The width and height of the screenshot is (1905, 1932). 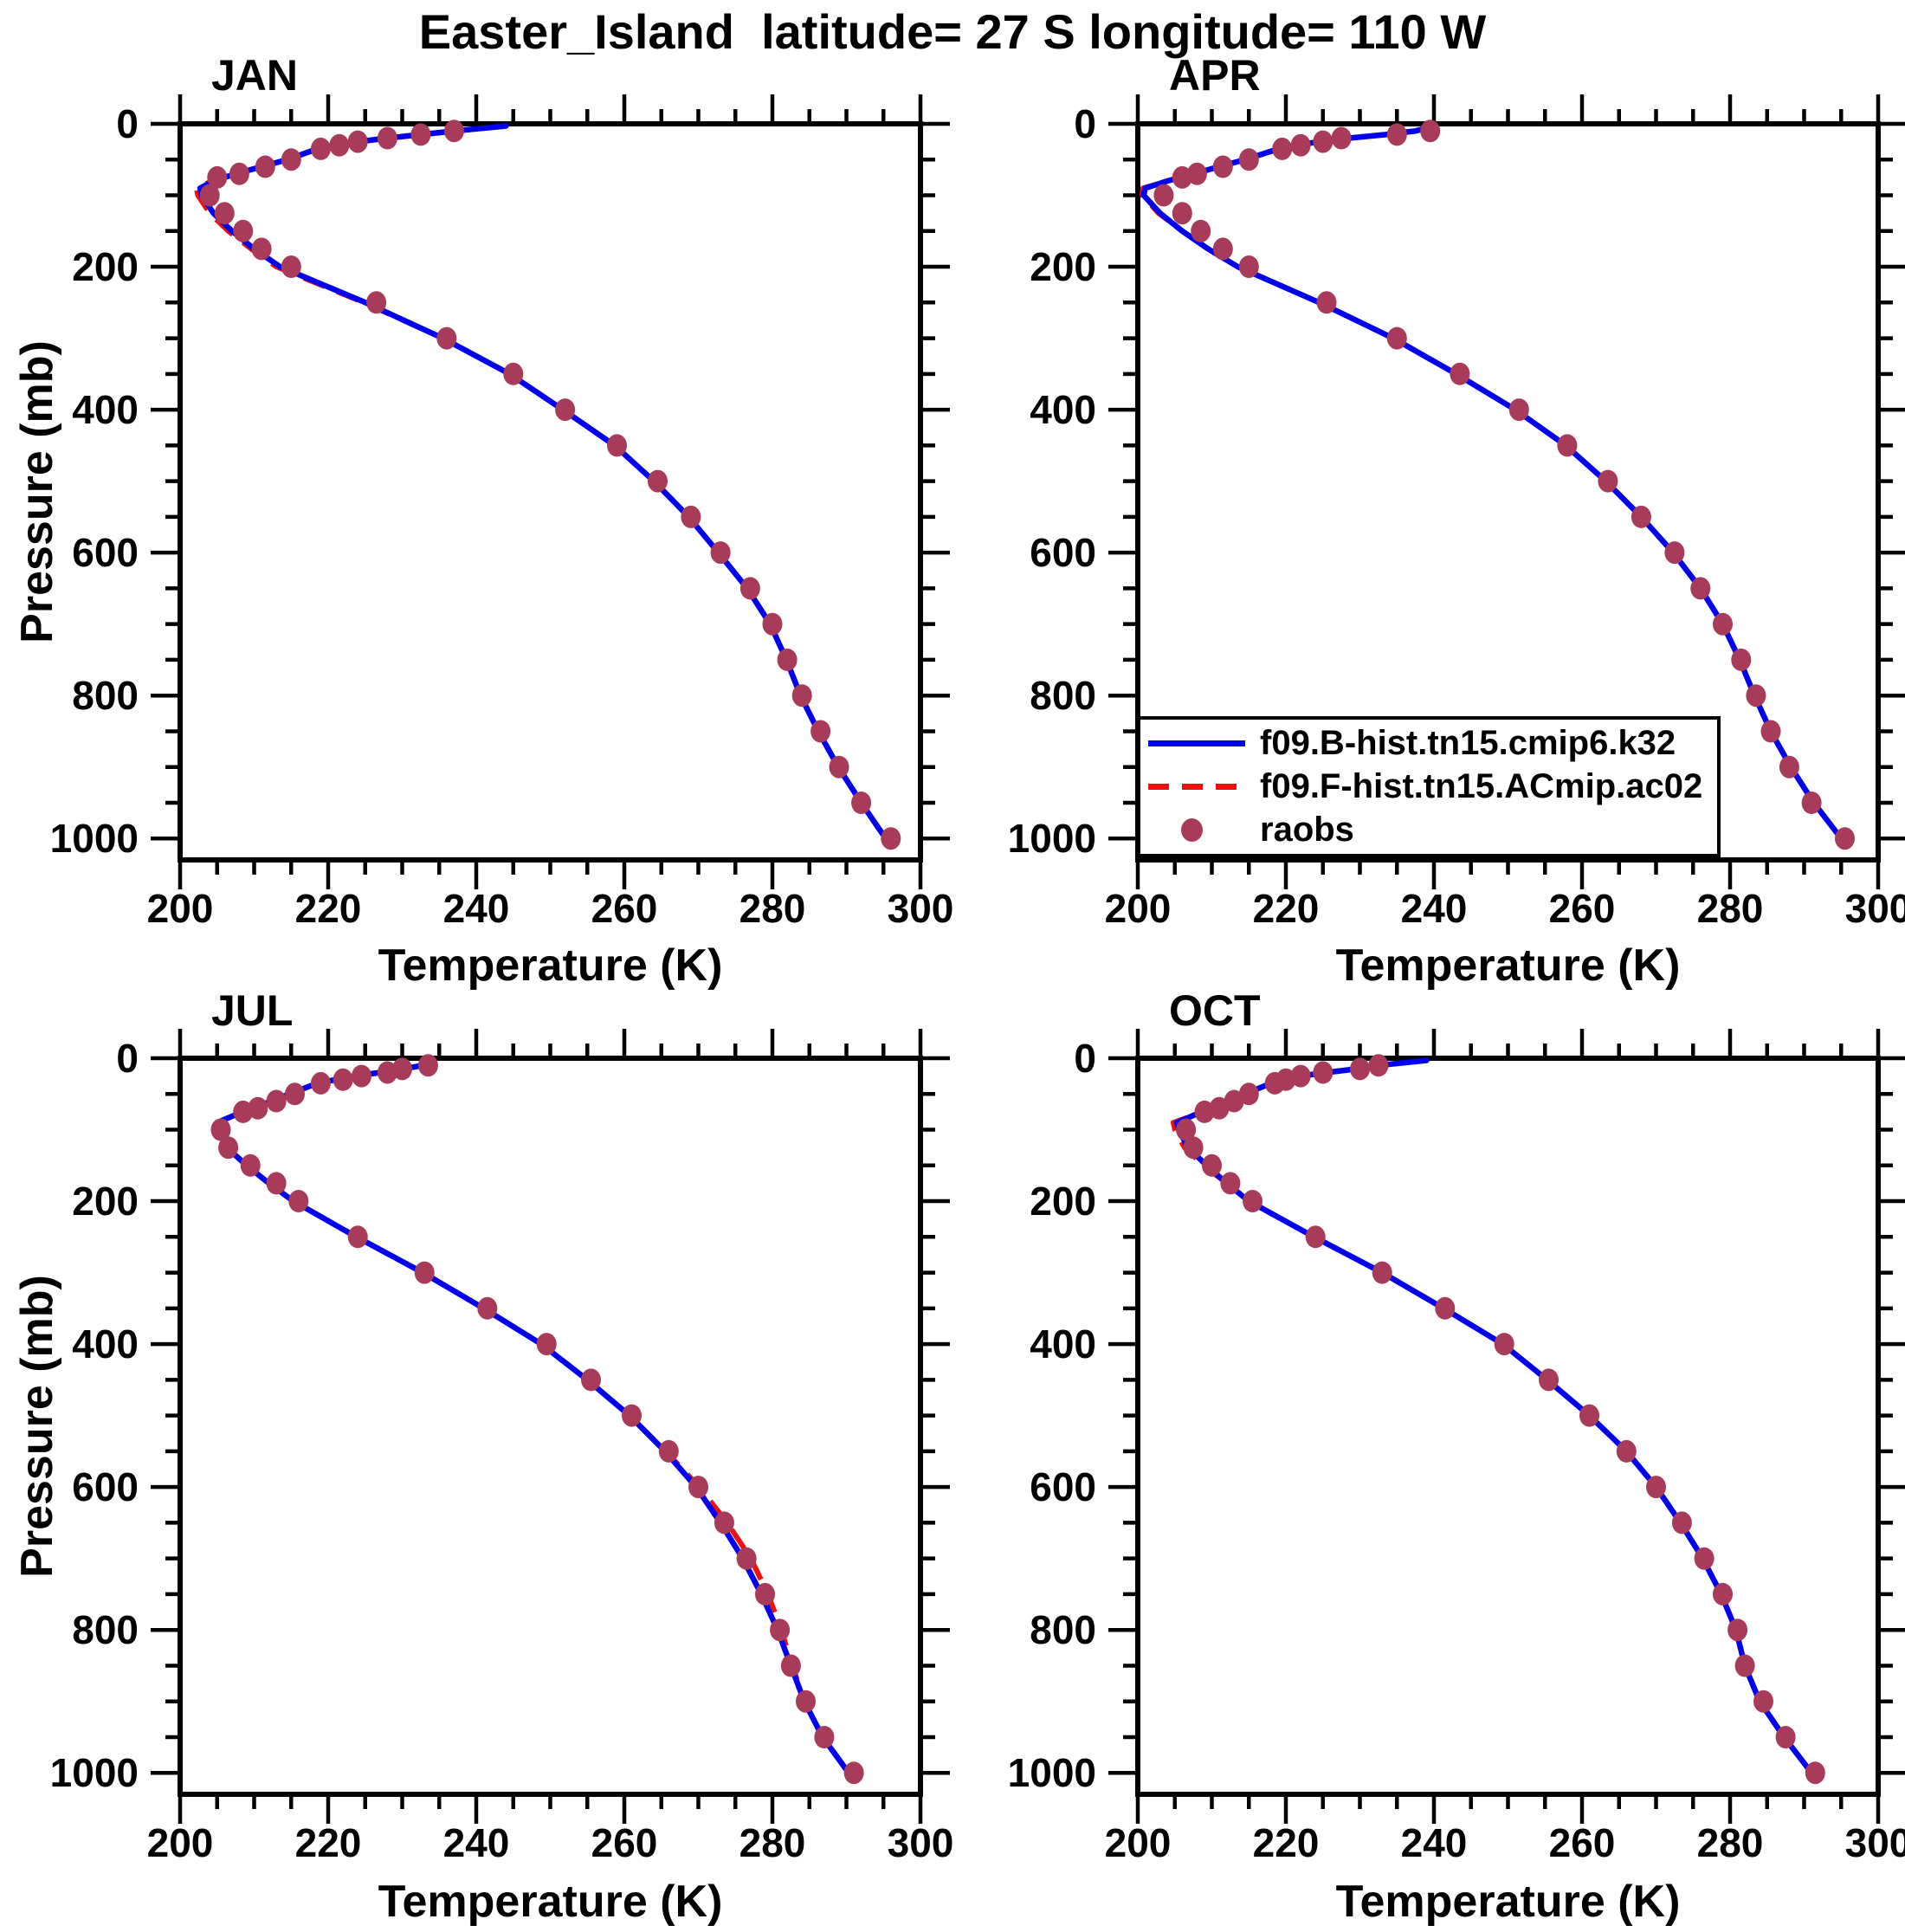 I want to click on panel-title-apr: APR, so click(x=1215, y=75).